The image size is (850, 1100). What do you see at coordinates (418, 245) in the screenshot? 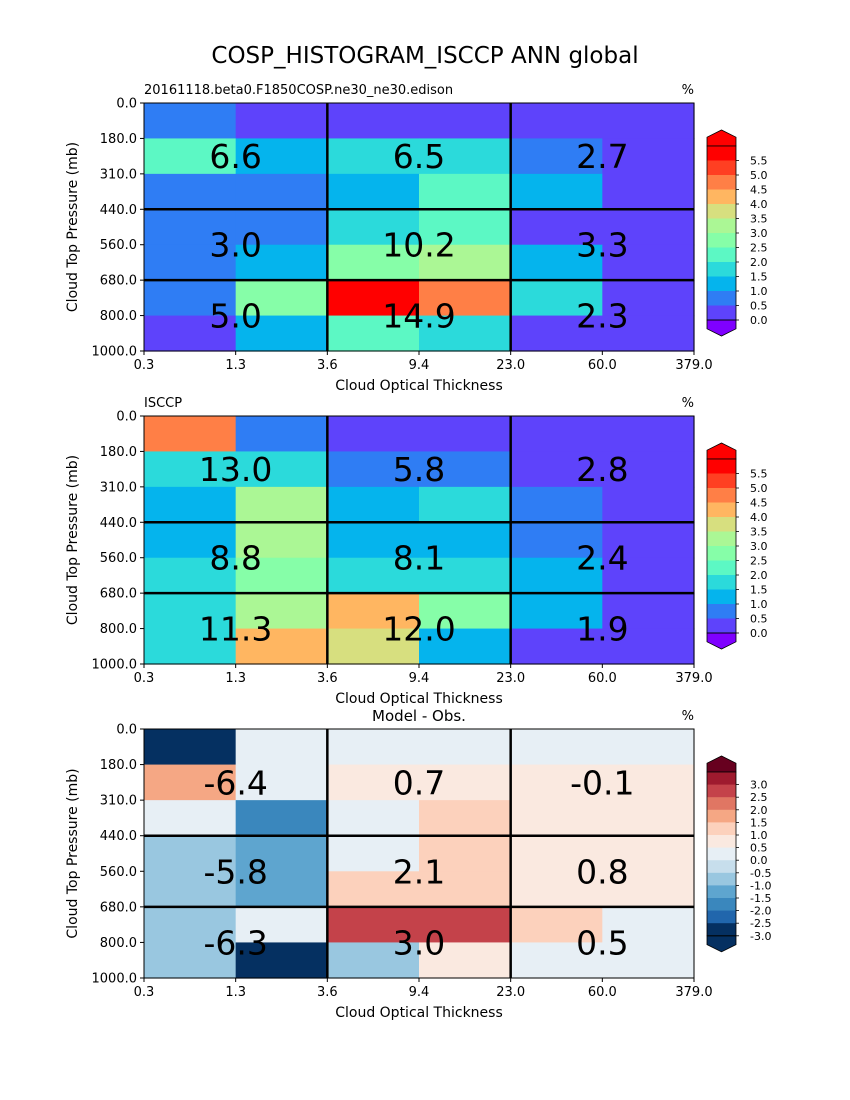
I see `block-value-label: 10.2` at bounding box center [418, 245].